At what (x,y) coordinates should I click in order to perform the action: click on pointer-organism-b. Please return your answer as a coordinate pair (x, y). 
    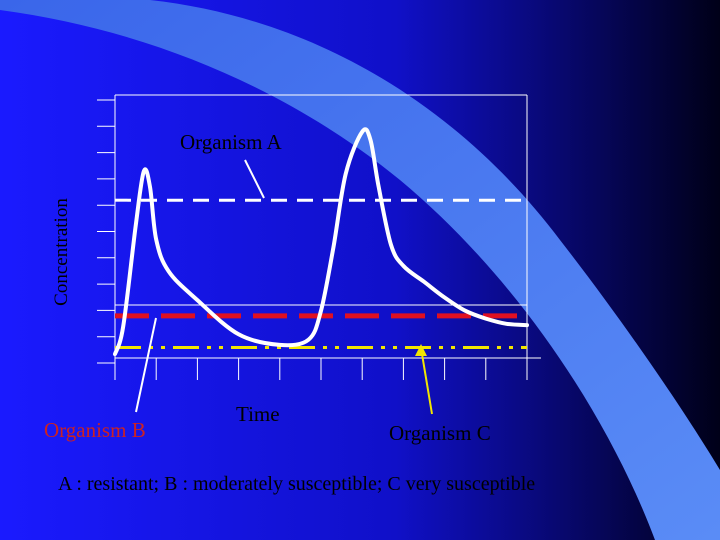
    Looking at the image, I should click on (146, 365).